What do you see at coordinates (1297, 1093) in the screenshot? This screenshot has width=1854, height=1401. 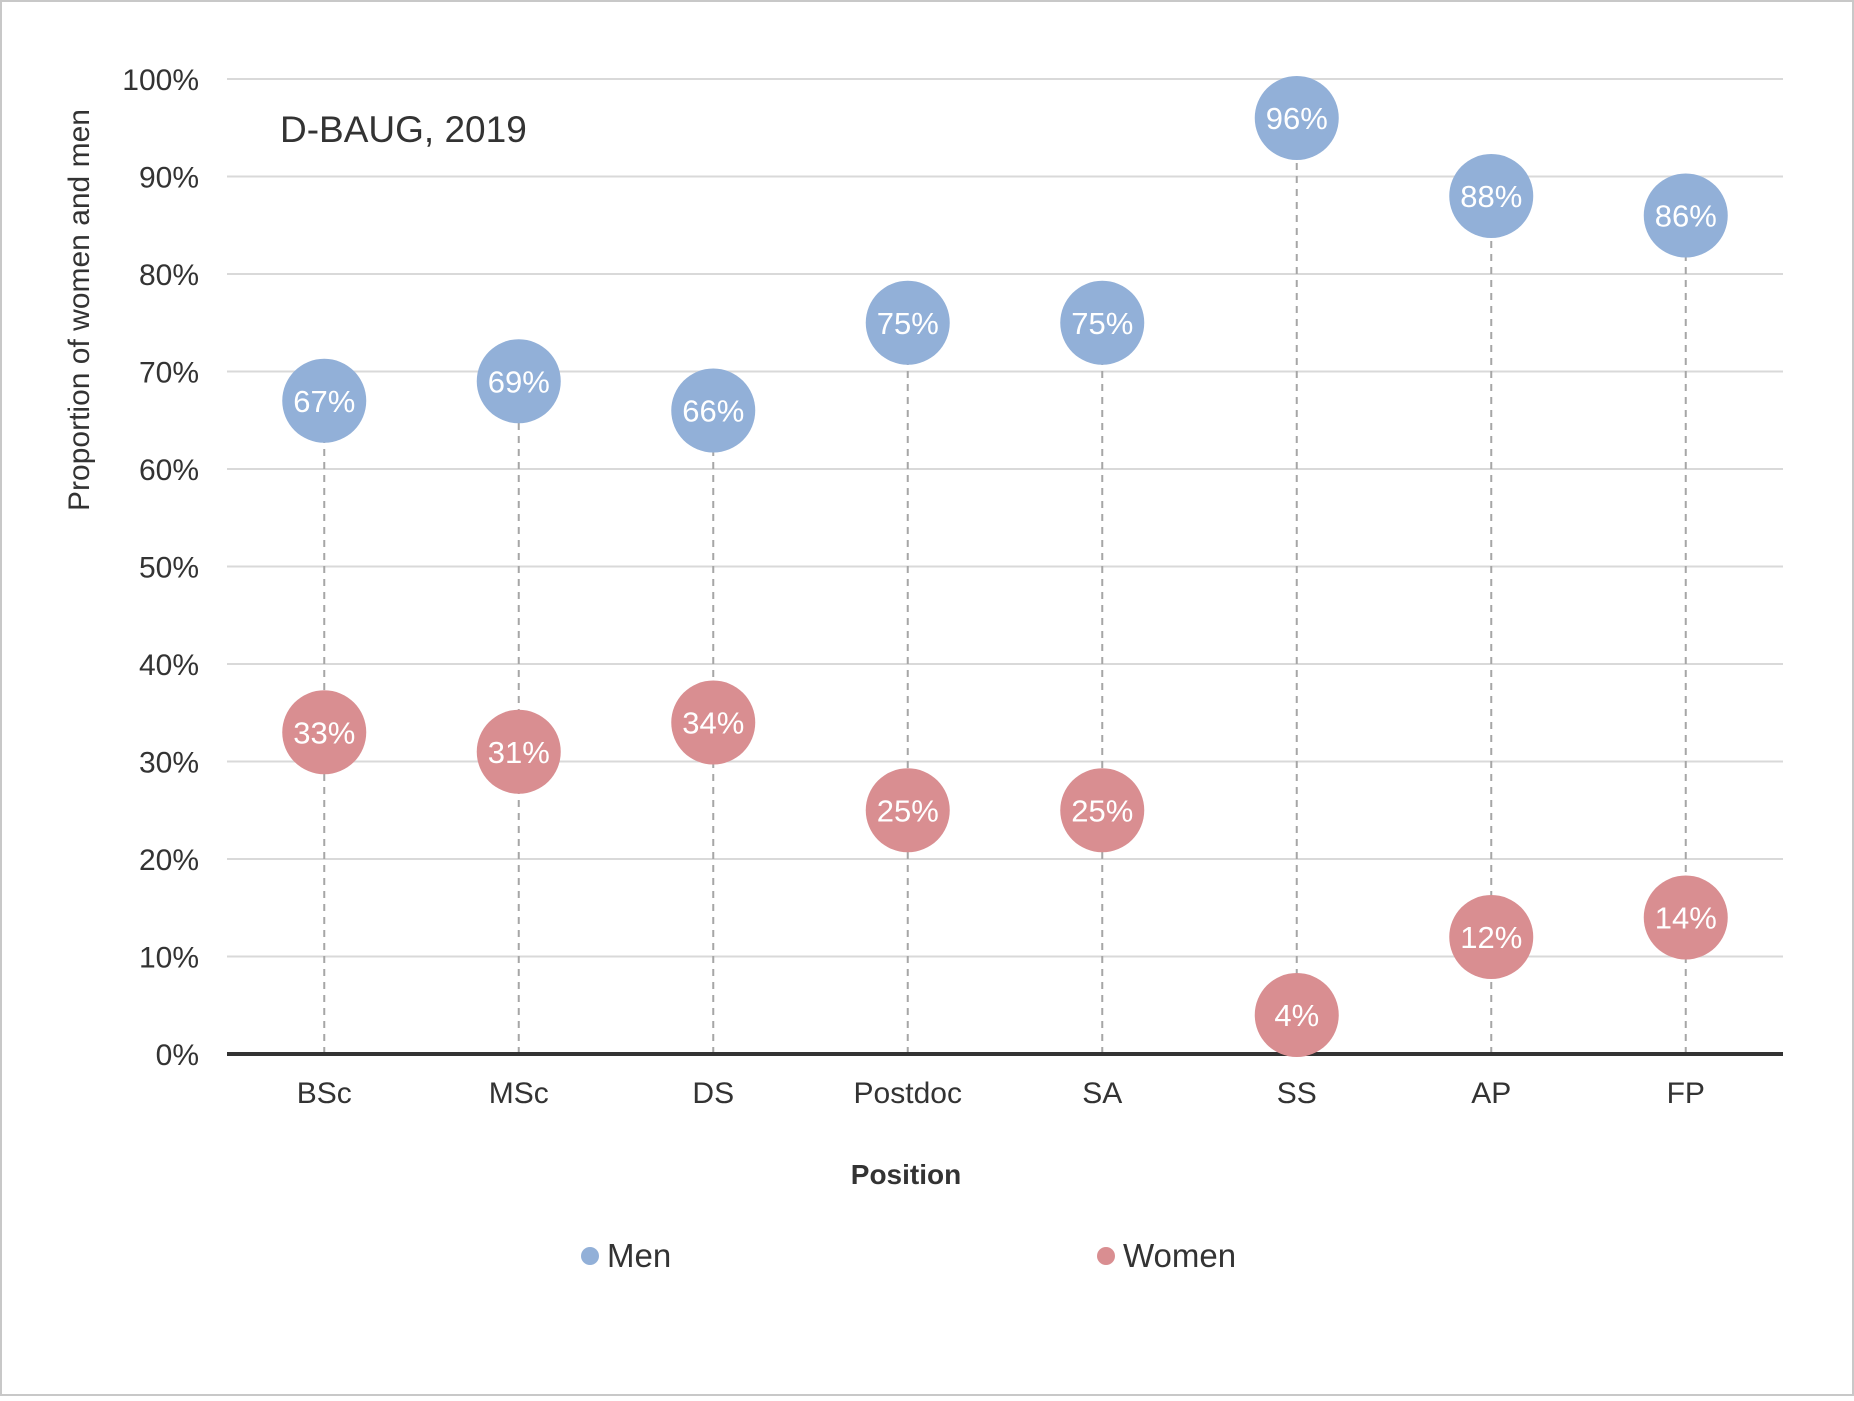 I see `x-tick-label: SS` at bounding box center [1297, 1093].